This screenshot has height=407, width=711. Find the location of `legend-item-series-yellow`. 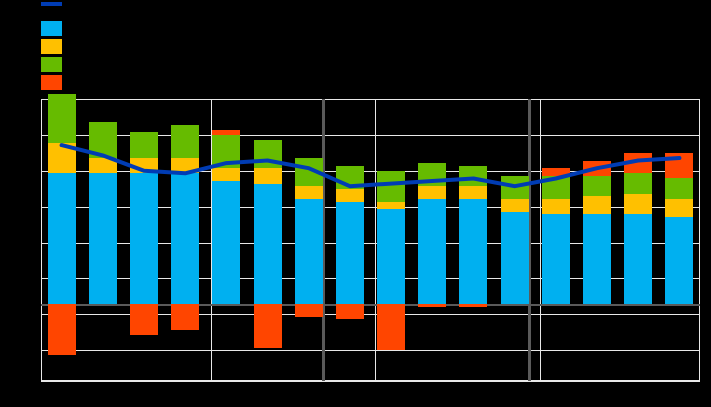

legend-item-series-yellow is located at coordinates (55, 46).